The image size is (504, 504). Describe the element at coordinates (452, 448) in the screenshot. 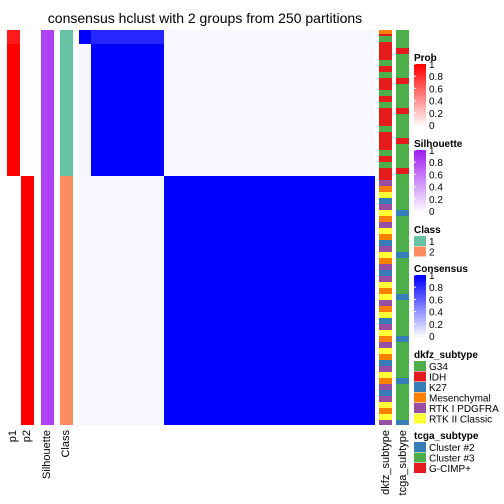

I see `legend-label: Cluster #2` at that location.